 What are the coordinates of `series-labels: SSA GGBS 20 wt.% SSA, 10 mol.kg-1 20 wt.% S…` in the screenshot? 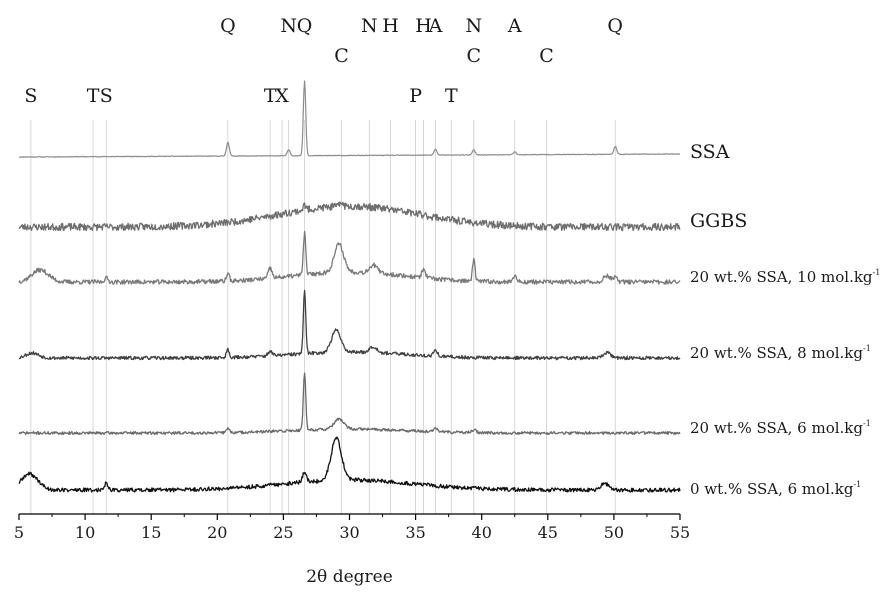 It's located at (785, 319).